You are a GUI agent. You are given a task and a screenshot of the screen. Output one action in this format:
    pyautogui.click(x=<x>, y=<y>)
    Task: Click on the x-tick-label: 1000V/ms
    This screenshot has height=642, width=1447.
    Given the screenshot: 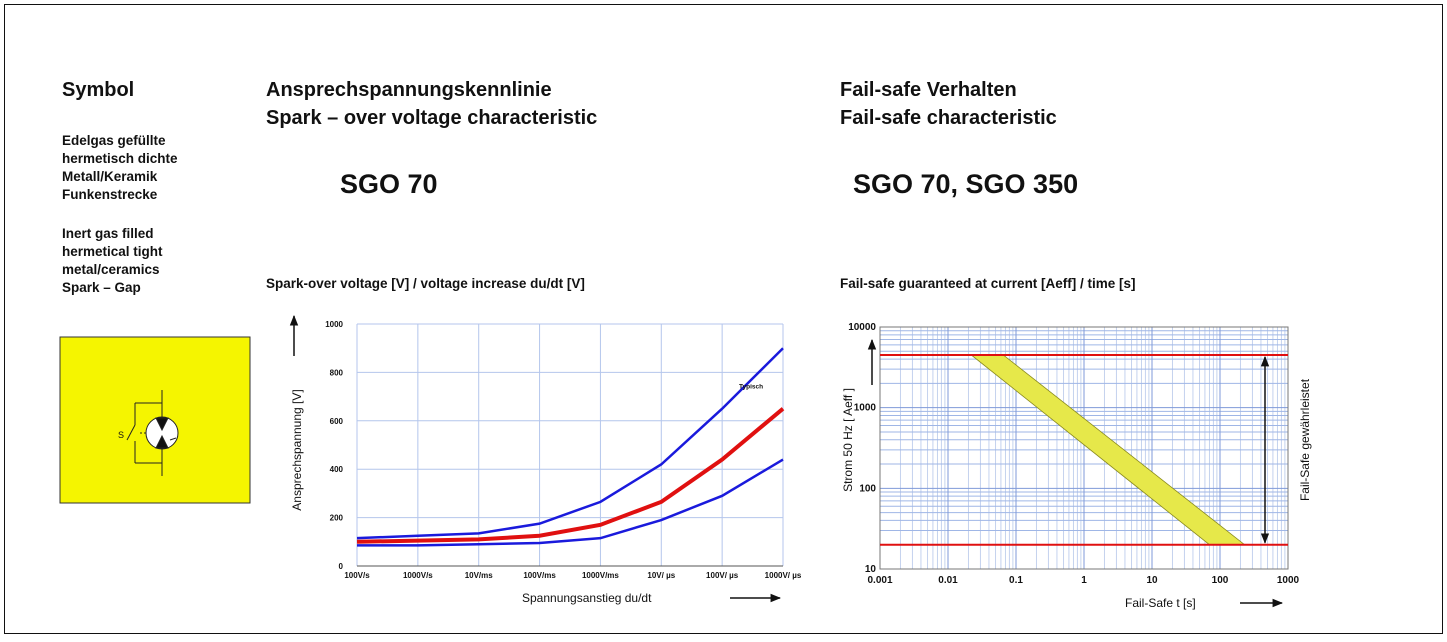 What is the action you would take?
    pyautogui.click(x=600, y=575)
    